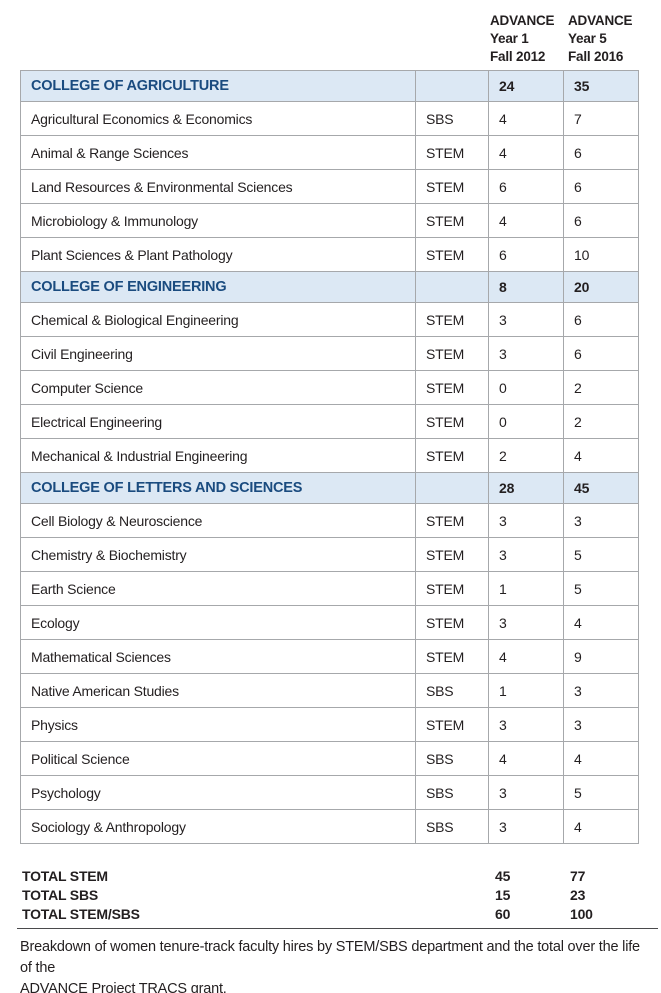 This screenshot has height=993, width=661. I want to click on college-section-row: COLLEGE OF LETTERS AND SCIENCES 28 45, so click(329, 488).